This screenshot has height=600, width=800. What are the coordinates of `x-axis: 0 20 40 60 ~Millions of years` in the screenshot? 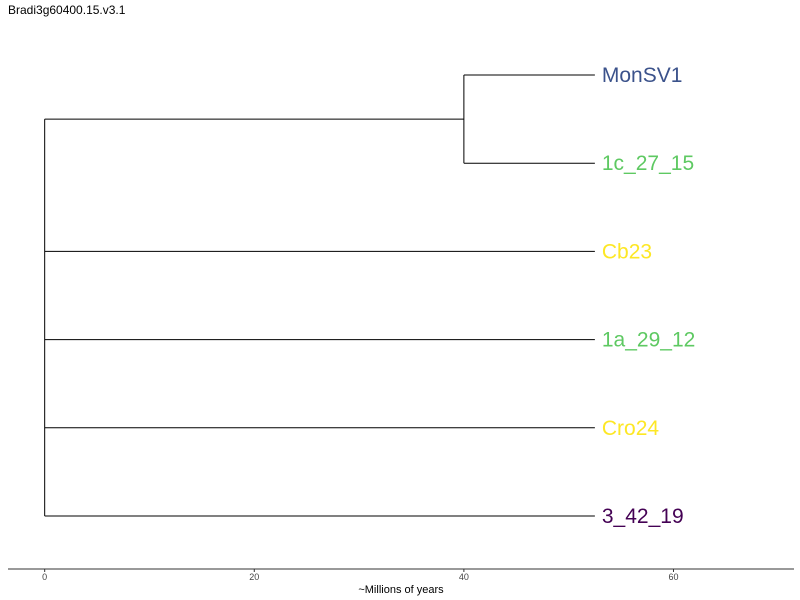 It's located at (401, 582).